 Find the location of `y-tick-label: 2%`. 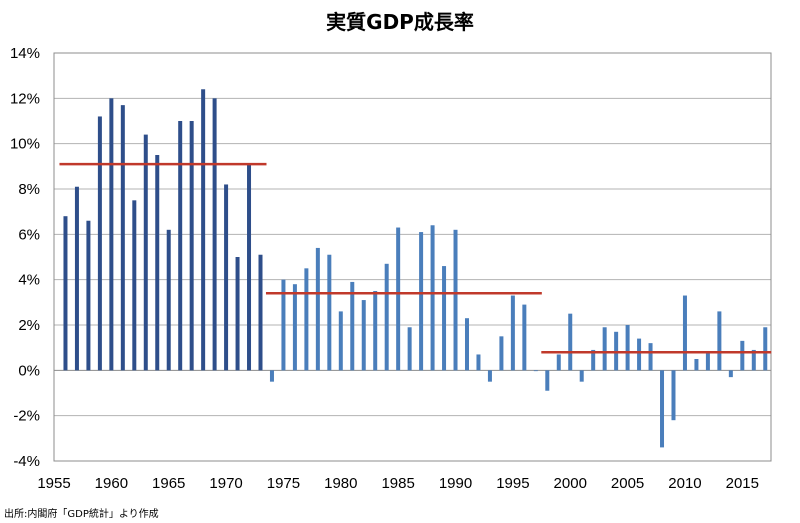

y-tick-label: 2% is located at coordinates (29, 325).